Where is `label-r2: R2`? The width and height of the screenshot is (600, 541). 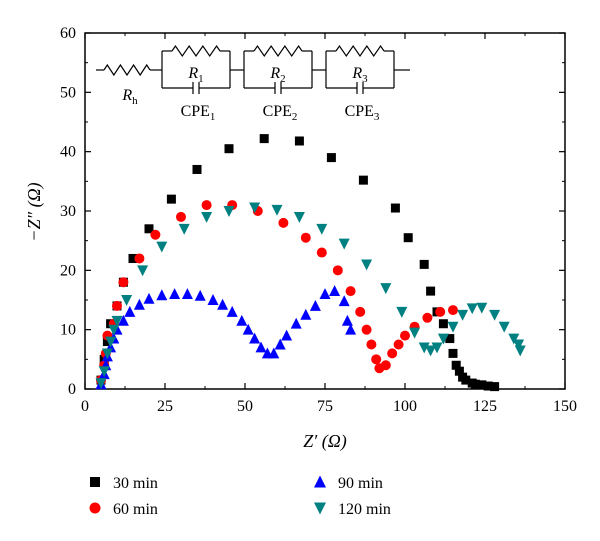 label-r2: R2 is located at coordinates (277, 75).